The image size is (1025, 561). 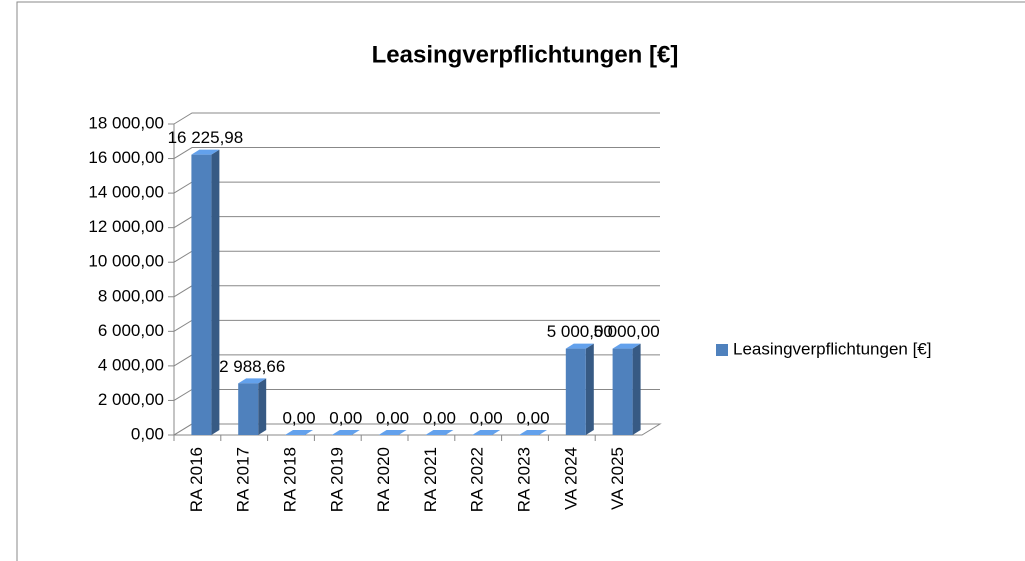 I want to click on x-tick-label: RA 2022, so click(x=477, y=479).